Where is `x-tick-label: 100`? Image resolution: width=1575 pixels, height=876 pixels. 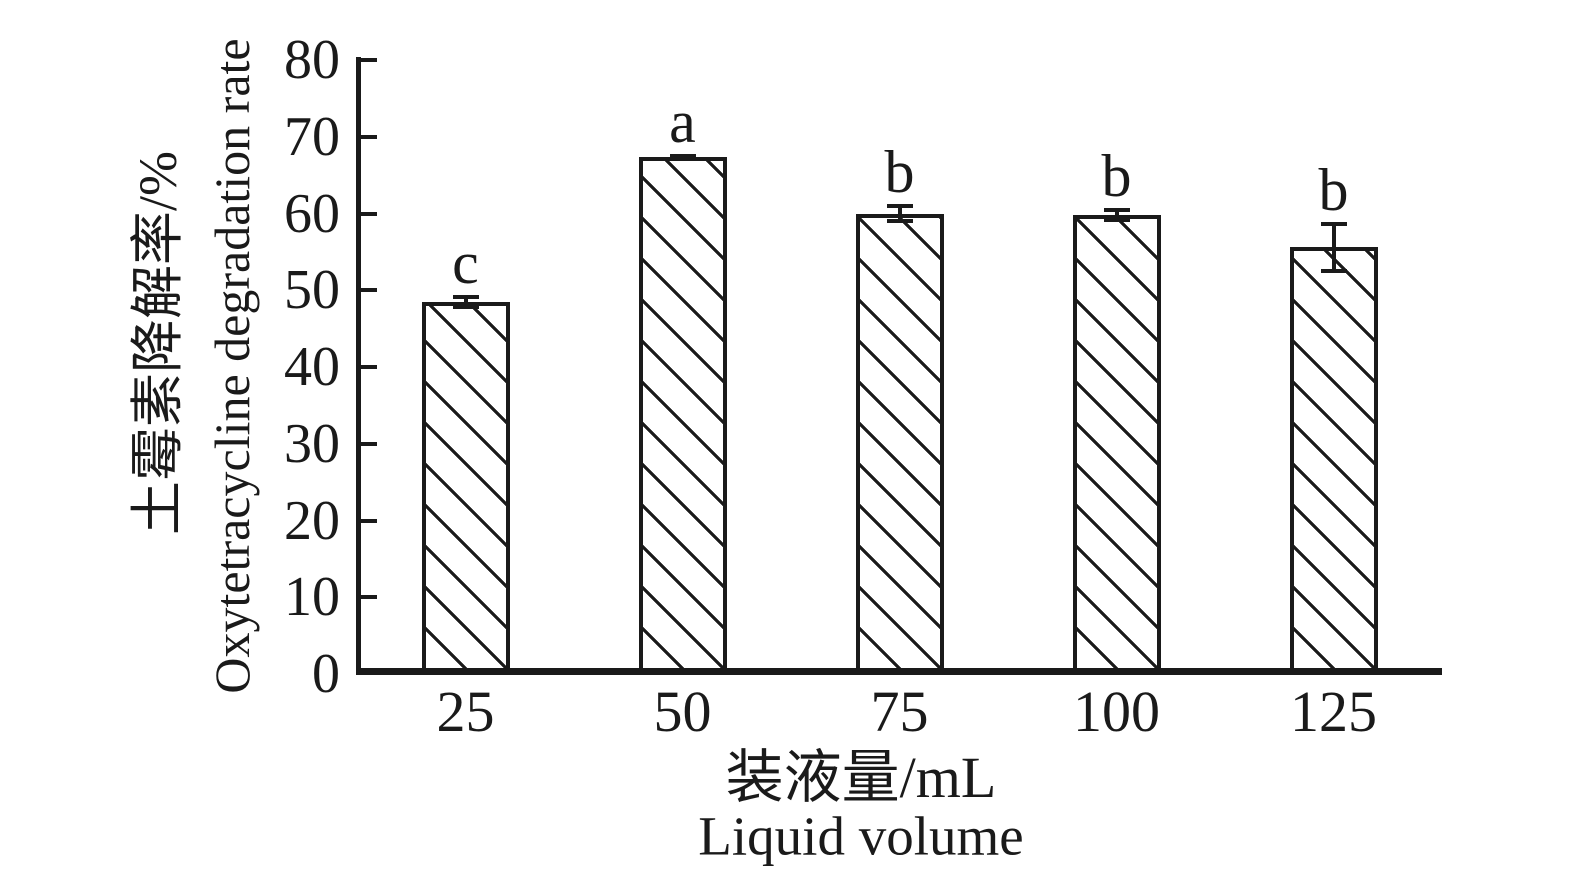 x-tick-label: 100 is located at coordinates (1116, 711).